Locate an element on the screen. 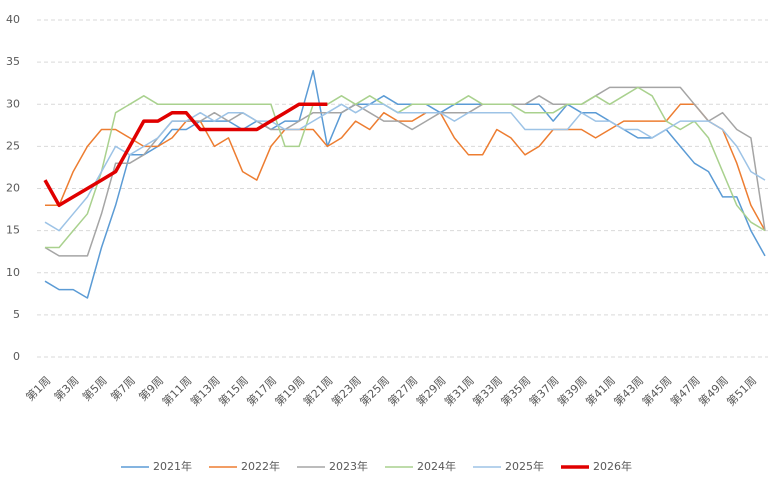  x-tick-label: 第51周 is located at coordinates (741, 390).